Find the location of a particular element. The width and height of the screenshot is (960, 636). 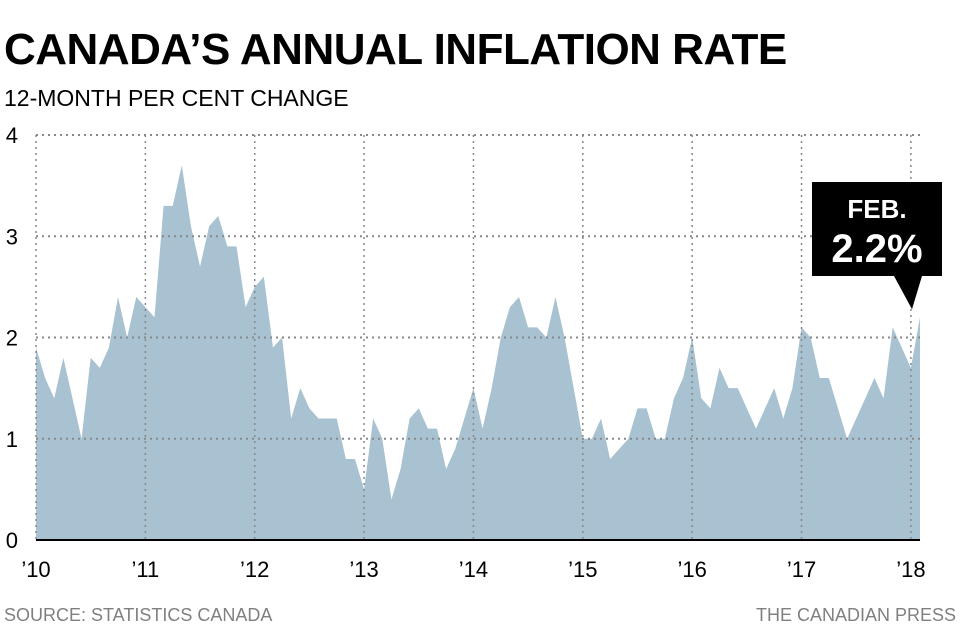

x-tick-label: ’10 is located at coordinates (35, 569).